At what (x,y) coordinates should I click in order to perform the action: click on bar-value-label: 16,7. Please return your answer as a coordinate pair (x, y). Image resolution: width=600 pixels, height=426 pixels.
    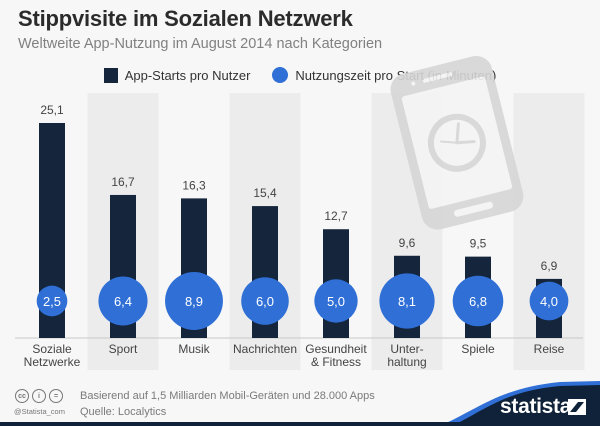
    Looking at the image, I should click on (123, 182).